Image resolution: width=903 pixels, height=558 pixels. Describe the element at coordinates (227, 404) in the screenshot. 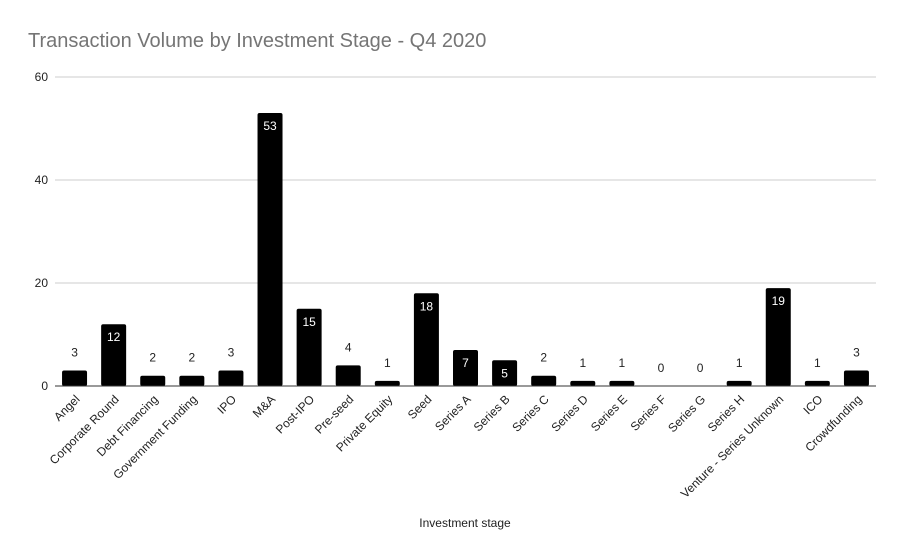

I see `x-tick-label: IPO` at that location.